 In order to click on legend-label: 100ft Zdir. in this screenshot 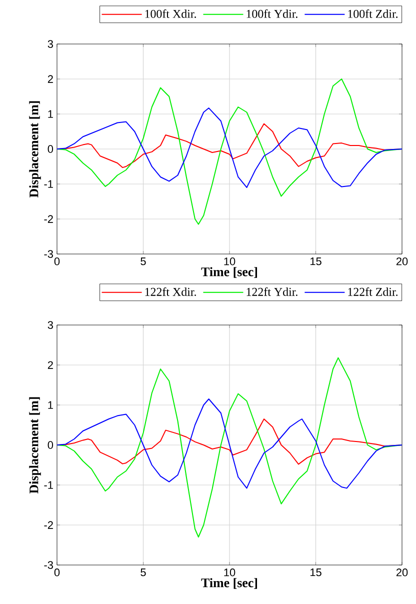, I will do `click(373, 13)`.